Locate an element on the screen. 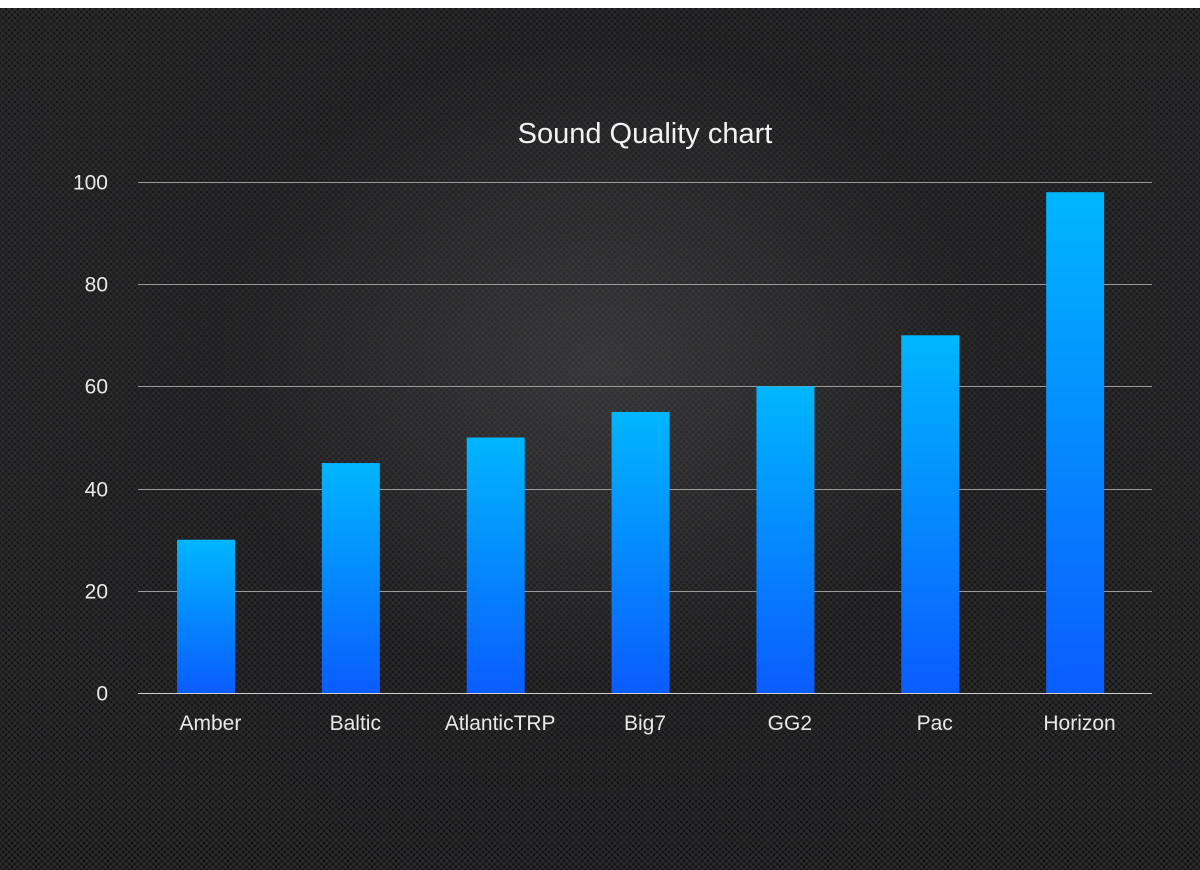  bar-baltic is located at coordinates (350, 578).